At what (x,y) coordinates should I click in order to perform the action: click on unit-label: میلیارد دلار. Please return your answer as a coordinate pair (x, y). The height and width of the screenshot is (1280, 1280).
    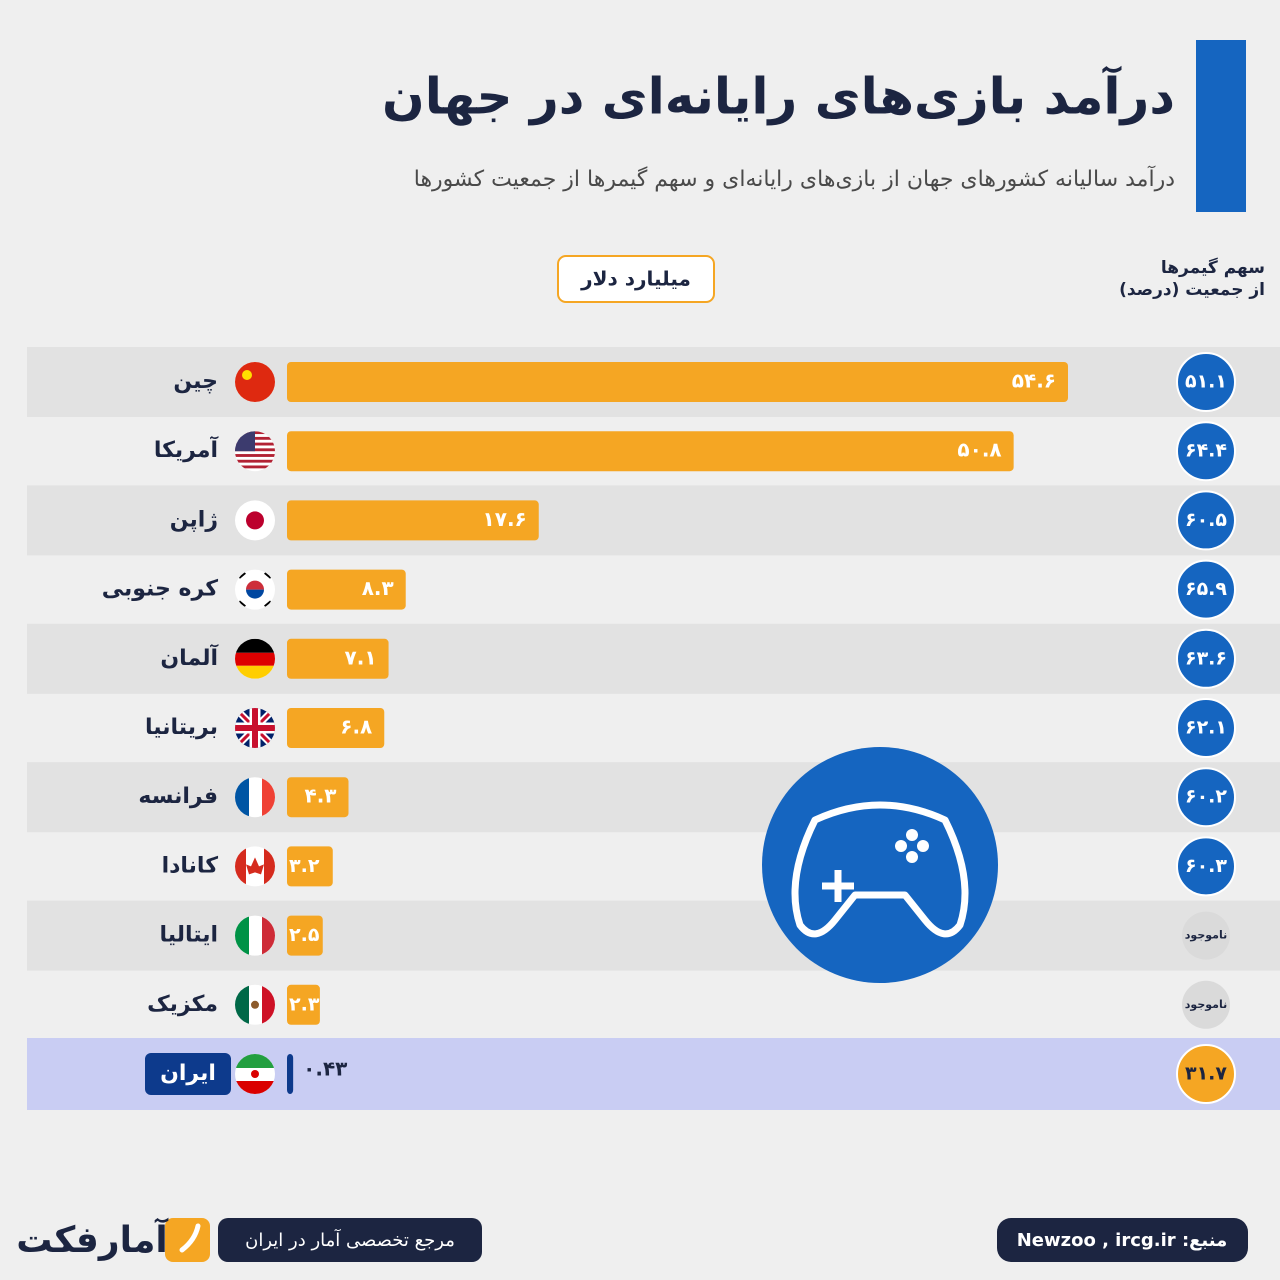
    Looking at the image, I should click on (635, 279).